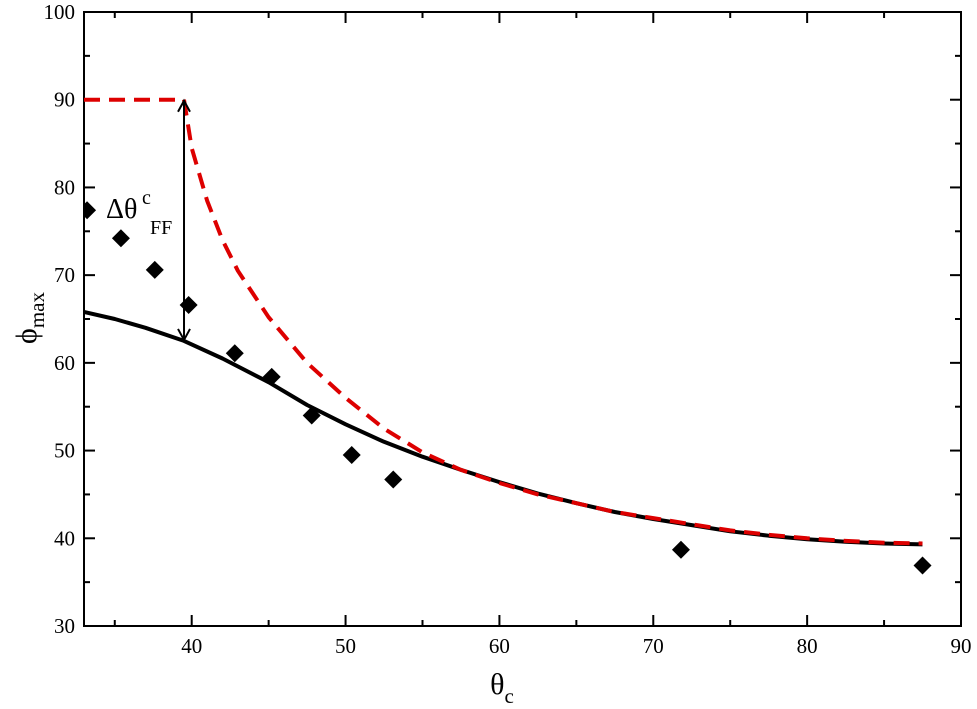  Describe the element at coordinates (146, 198) in the screenshot. I see `annotation-label-sup: c` at that location.